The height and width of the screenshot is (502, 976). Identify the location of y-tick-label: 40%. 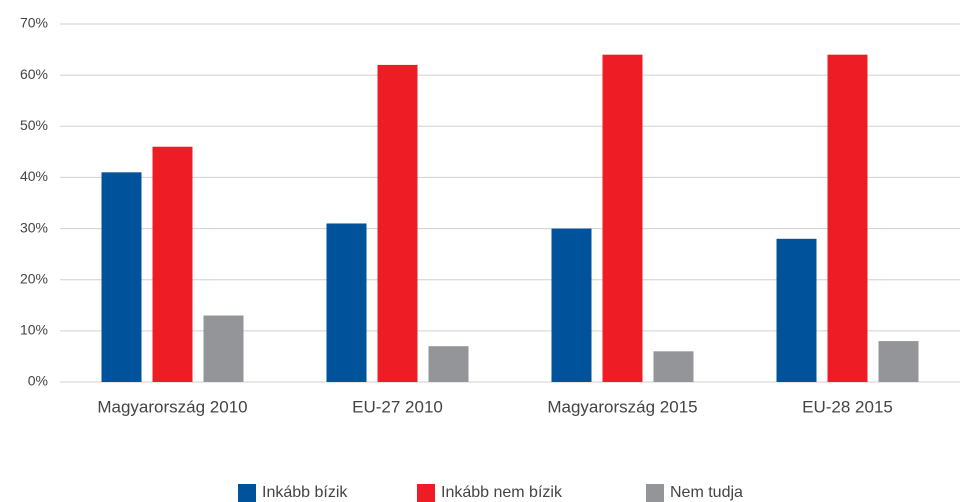
(34, 176).